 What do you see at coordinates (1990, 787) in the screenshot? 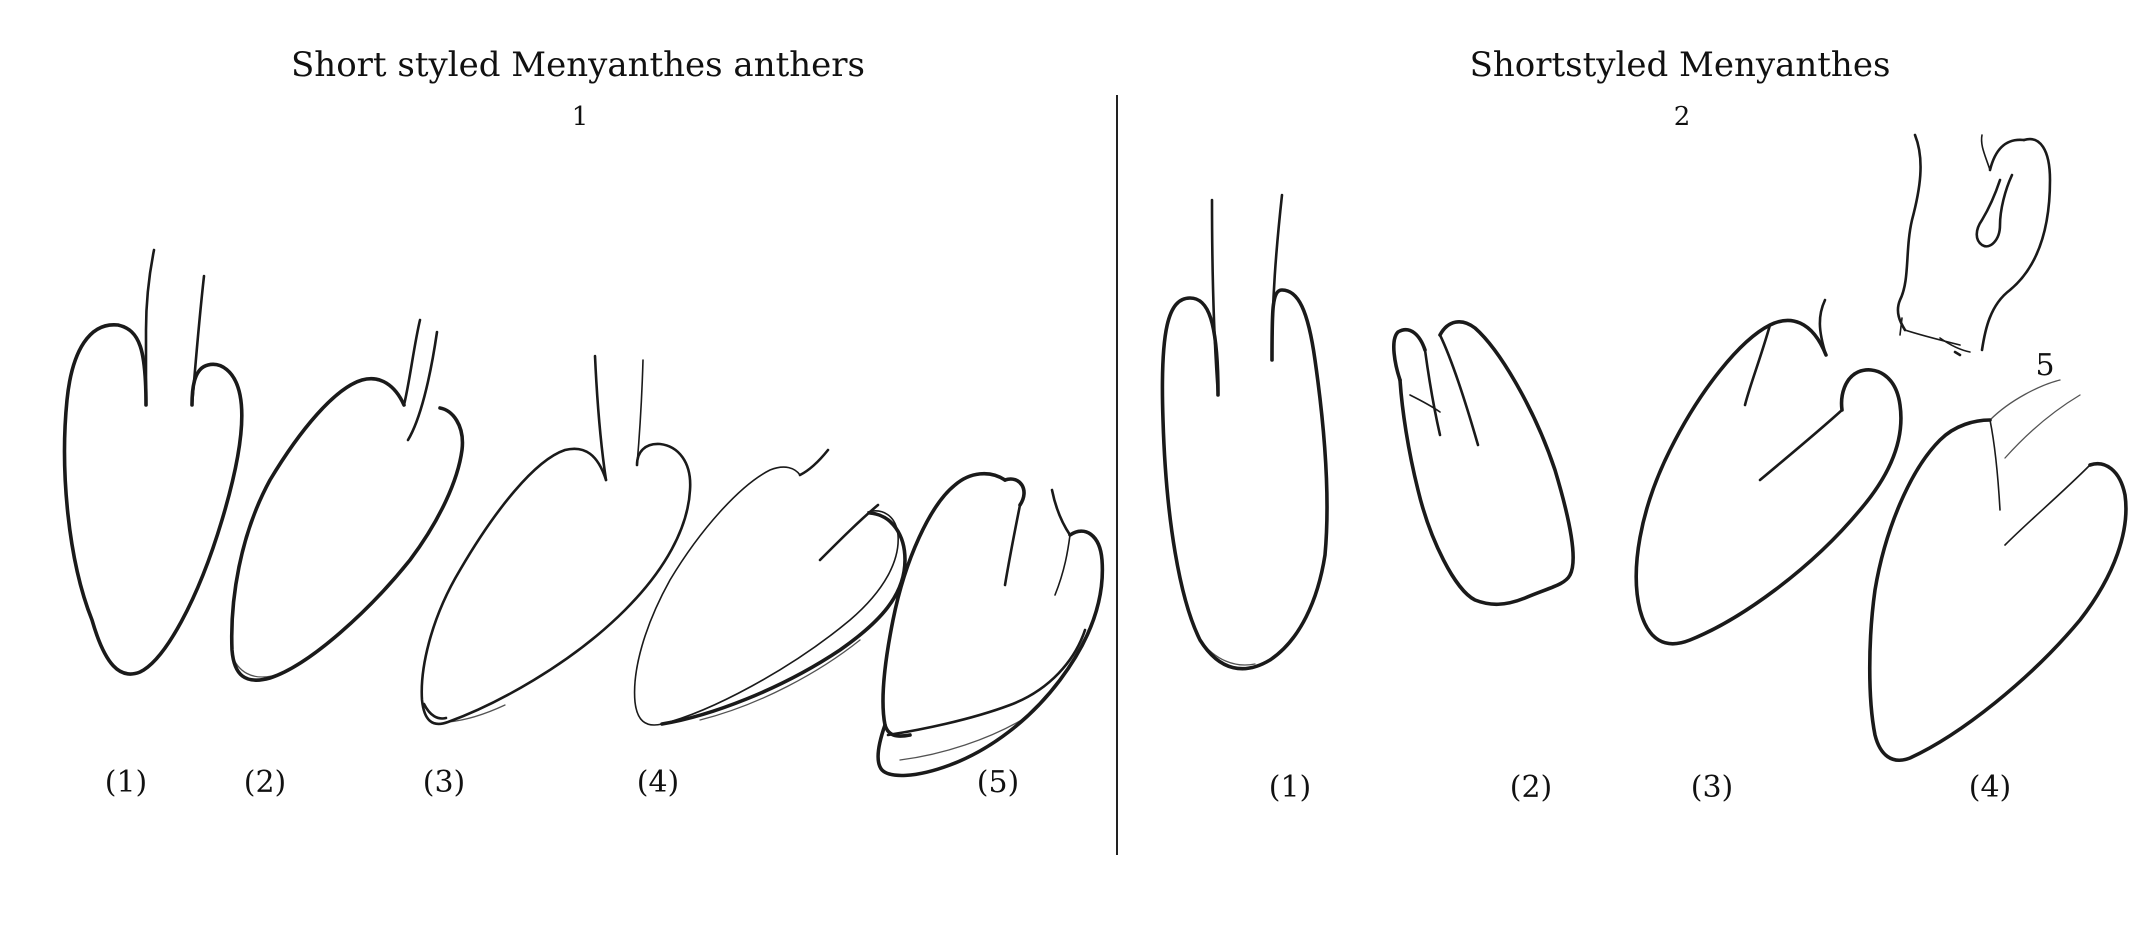
I see `panel-2-label-4: (4)` at bounding box center [1990, 787].